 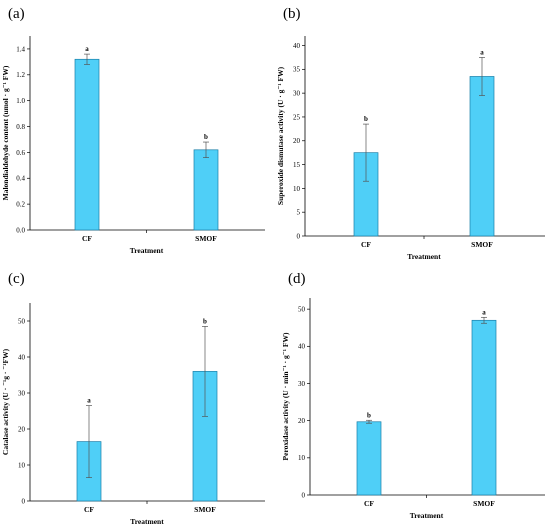 I want to click on panel-label: (a), so click(x=16, y=14).